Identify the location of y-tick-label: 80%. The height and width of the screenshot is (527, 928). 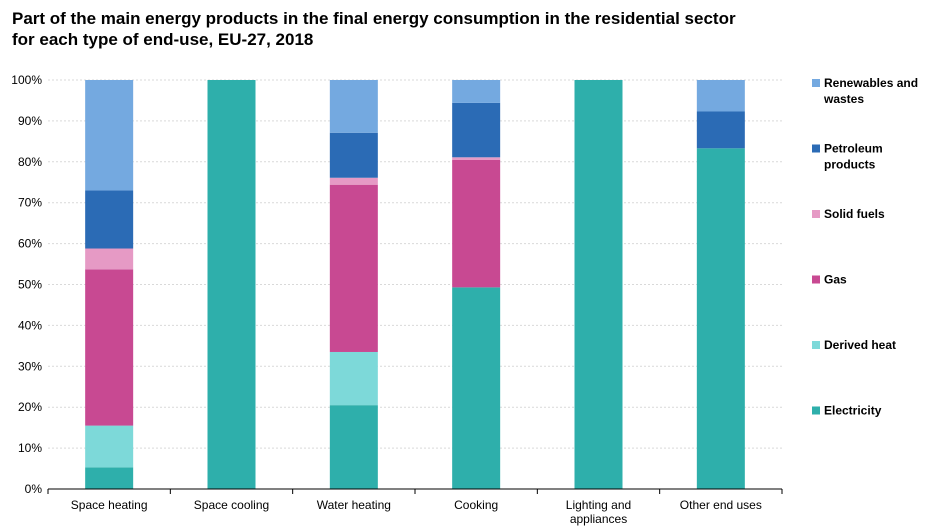
(30, 162).